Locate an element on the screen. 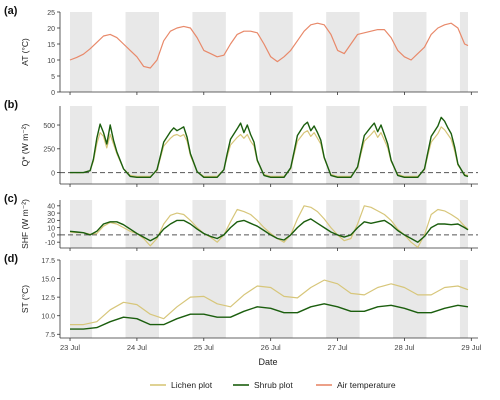  legend: Lichen plot Shrub plot Air temperature is located at coordinates (273, 385).